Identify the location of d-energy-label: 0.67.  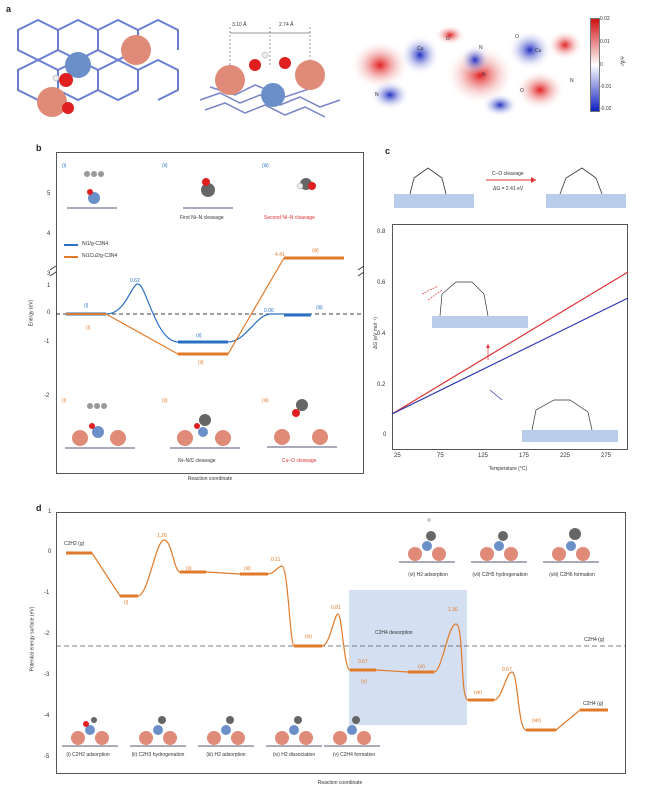
(507, 670).